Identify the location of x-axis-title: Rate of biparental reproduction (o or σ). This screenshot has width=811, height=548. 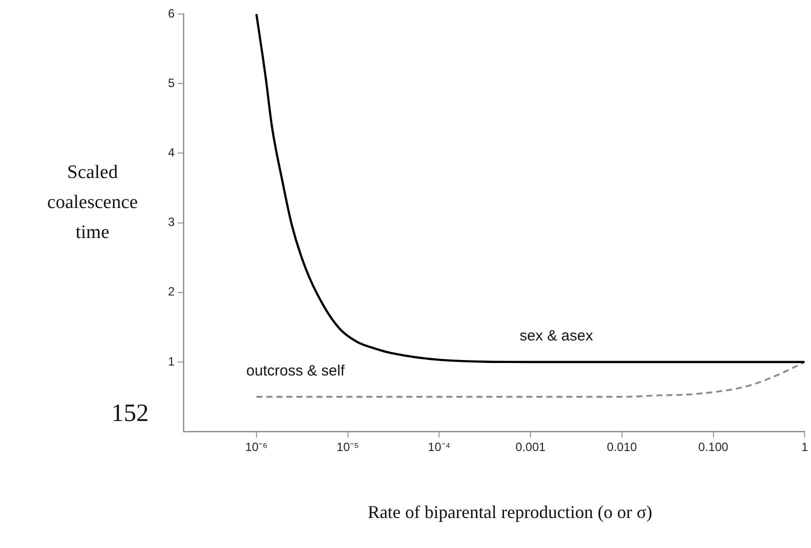
(510, 512).